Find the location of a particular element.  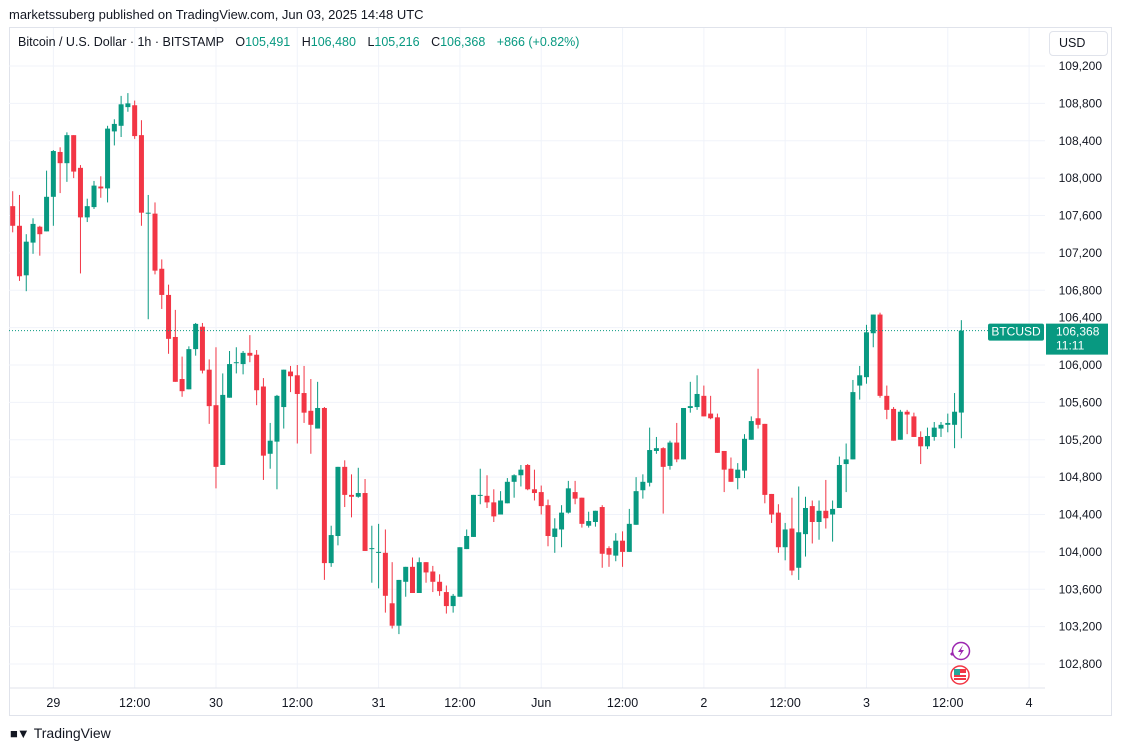

currency-button: USD is located at coordinates (1078, 43).